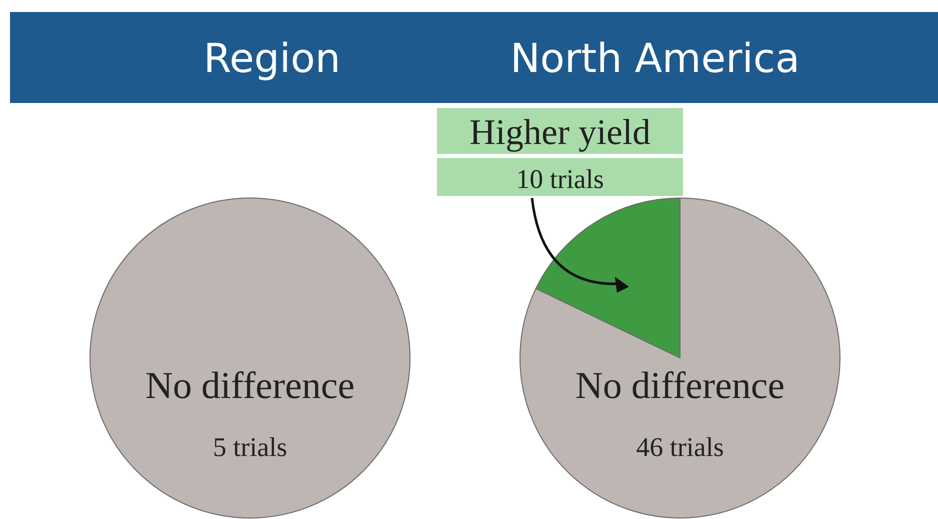 The image size is (938, 519). I want to click on chart-title: North America, so click(655, 59).